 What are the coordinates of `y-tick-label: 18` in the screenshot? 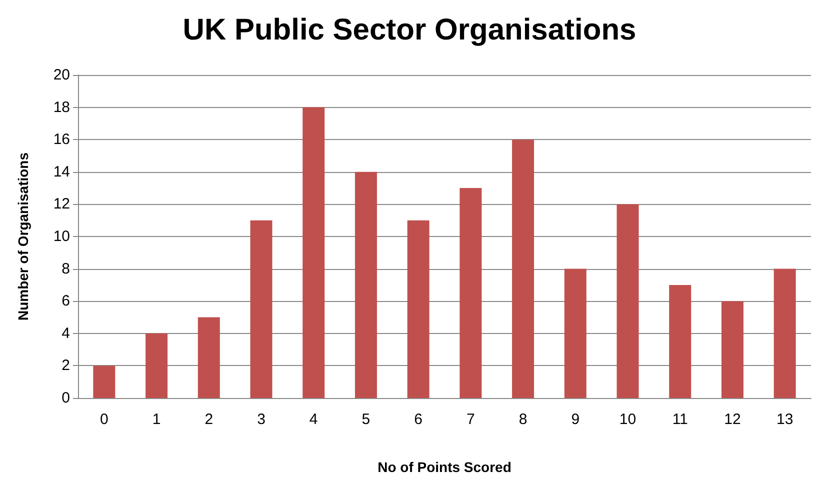 It's located at (61, 107).